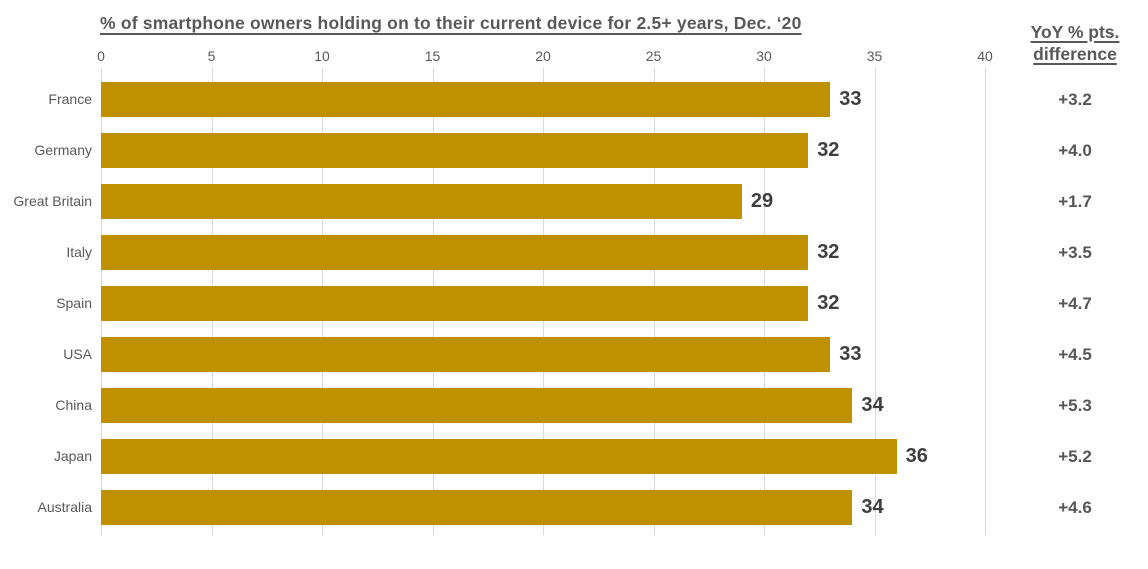  Describe the element at coordinates (1075, 303) in the screenshot. I see `yoy-value: +4.7` at that location.